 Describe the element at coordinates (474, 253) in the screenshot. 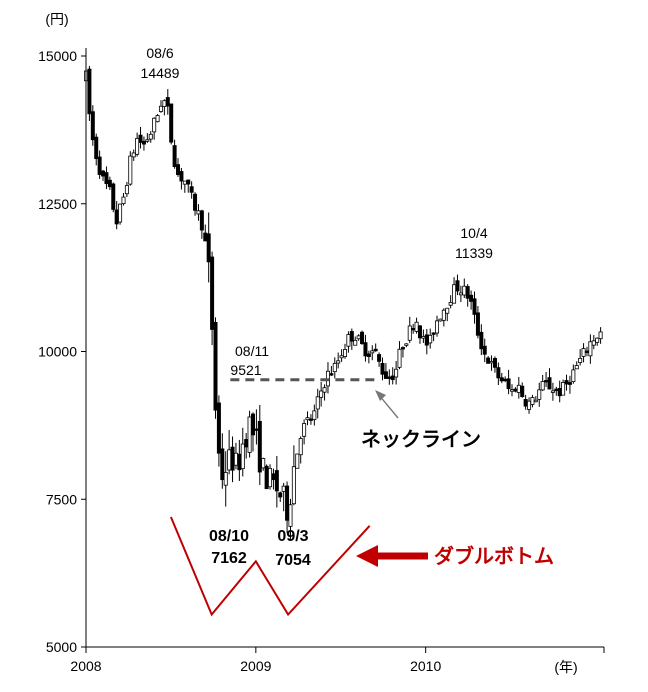

I see `peak2-value-label: 11339` at that location.